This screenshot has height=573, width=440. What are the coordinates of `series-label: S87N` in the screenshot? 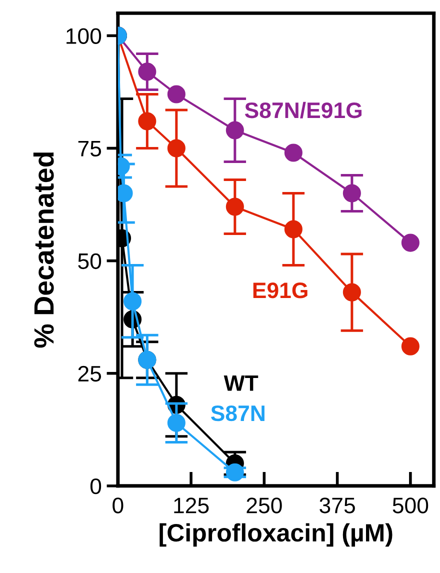 It's located at (237, 413).